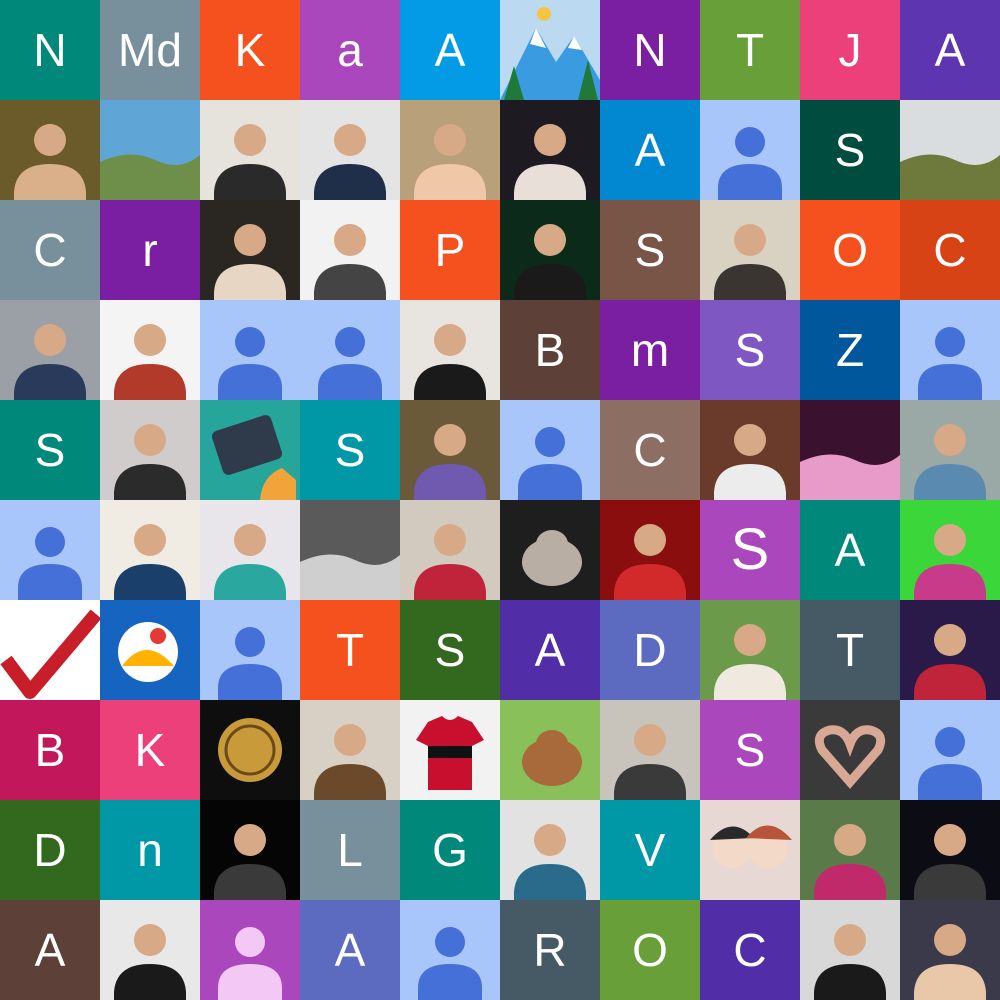 The width and height of the screenshot is (1000, 1000). What do you see at coordinates (650, 350) in the screenshot?
I see `letter-avatar-tile: m` at bounding box center [650, 350].